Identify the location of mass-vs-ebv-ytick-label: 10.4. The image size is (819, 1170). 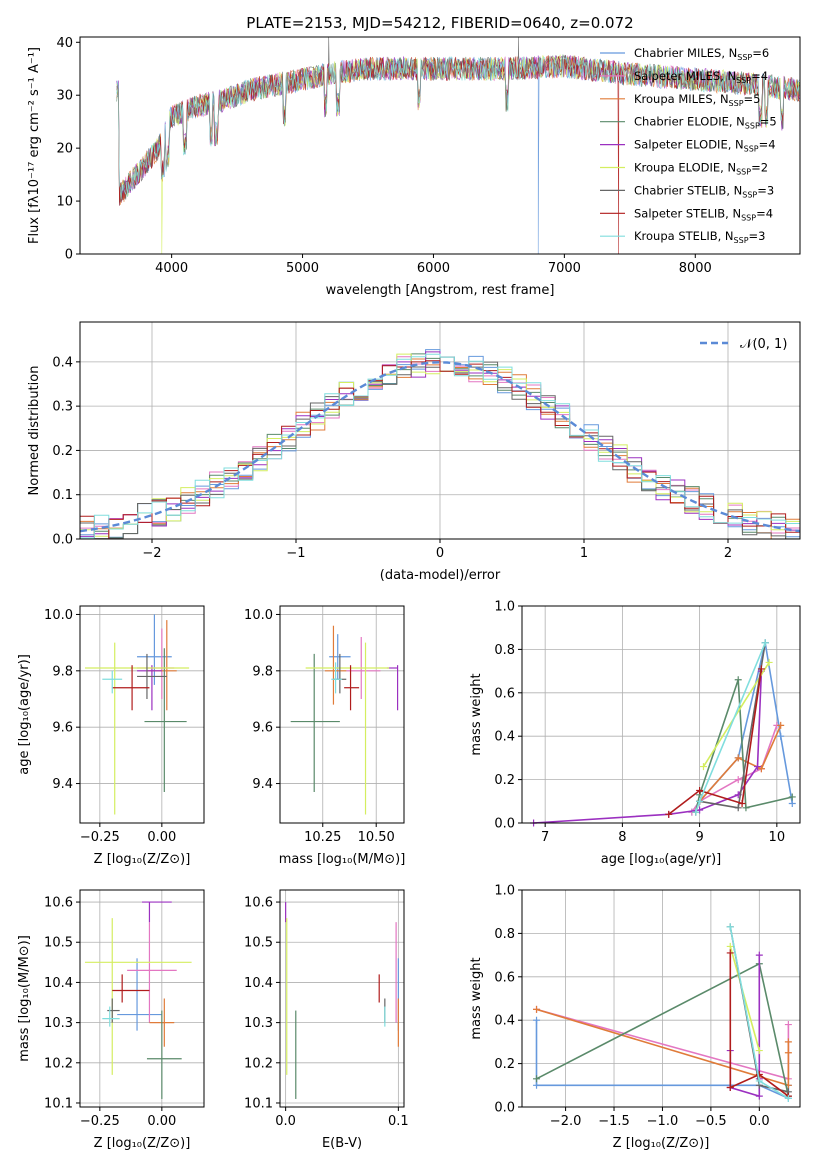
(258, 983).